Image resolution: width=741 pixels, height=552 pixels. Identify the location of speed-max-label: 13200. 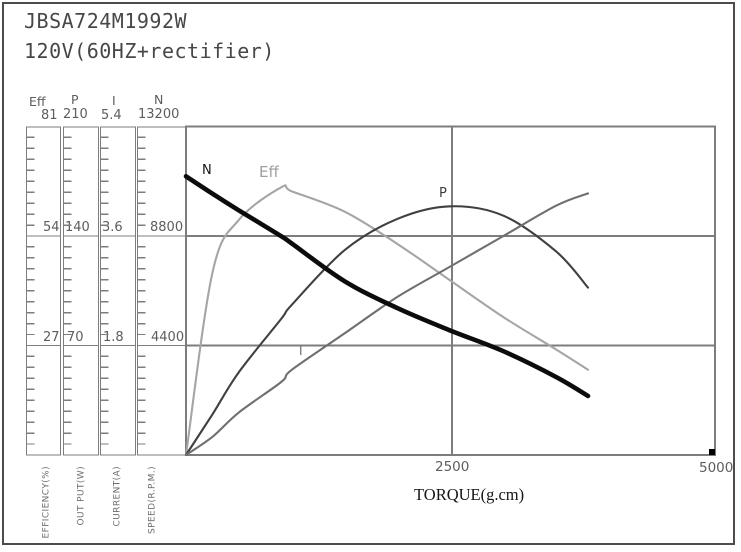
(159, 114).